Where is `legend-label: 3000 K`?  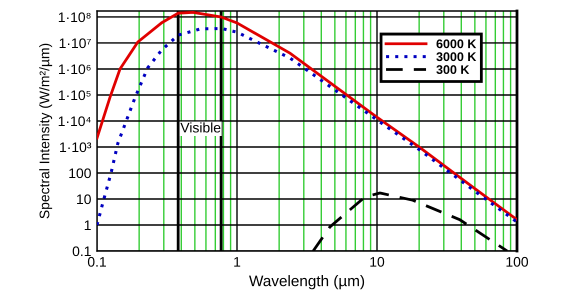
legend-label: 3000 K is located at coordinates (456, 57).